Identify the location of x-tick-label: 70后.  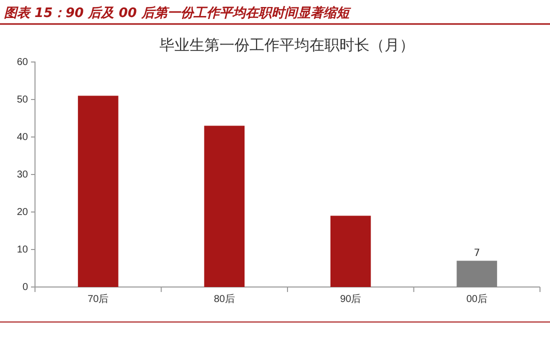
(98, 299).